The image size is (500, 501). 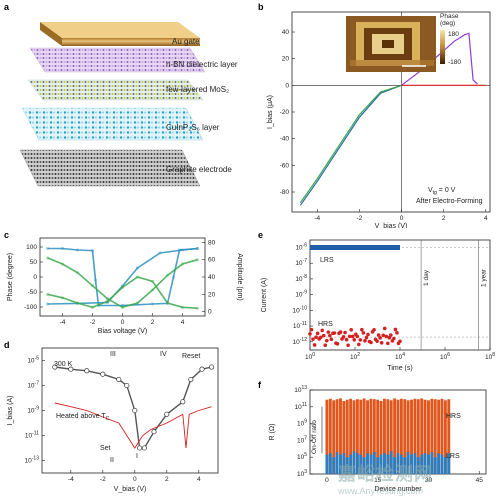 What do you see at coordinates (447, 23) in the screenshot?
I see `inset-phase-unit: (deg)` at bounding box center [447, 23].